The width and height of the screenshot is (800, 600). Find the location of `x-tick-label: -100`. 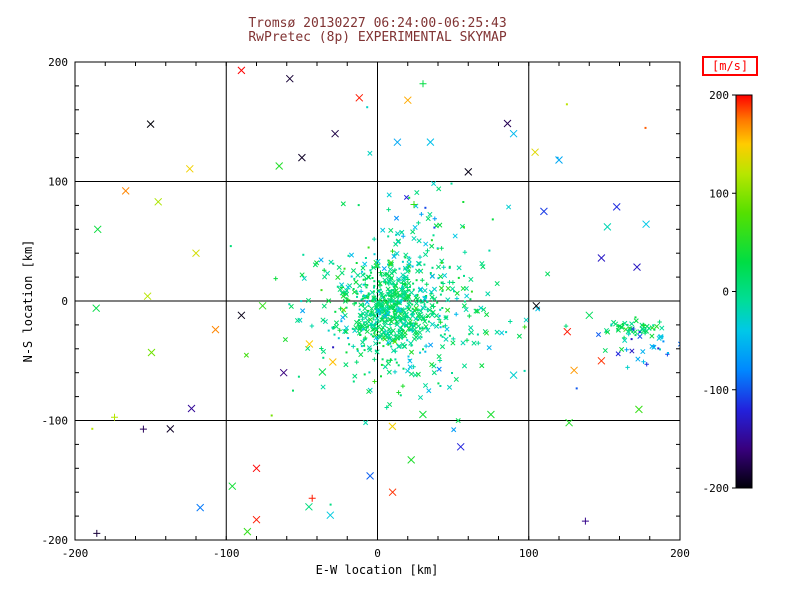

x-tick-label: -100 is located at coordinates (226, 553).